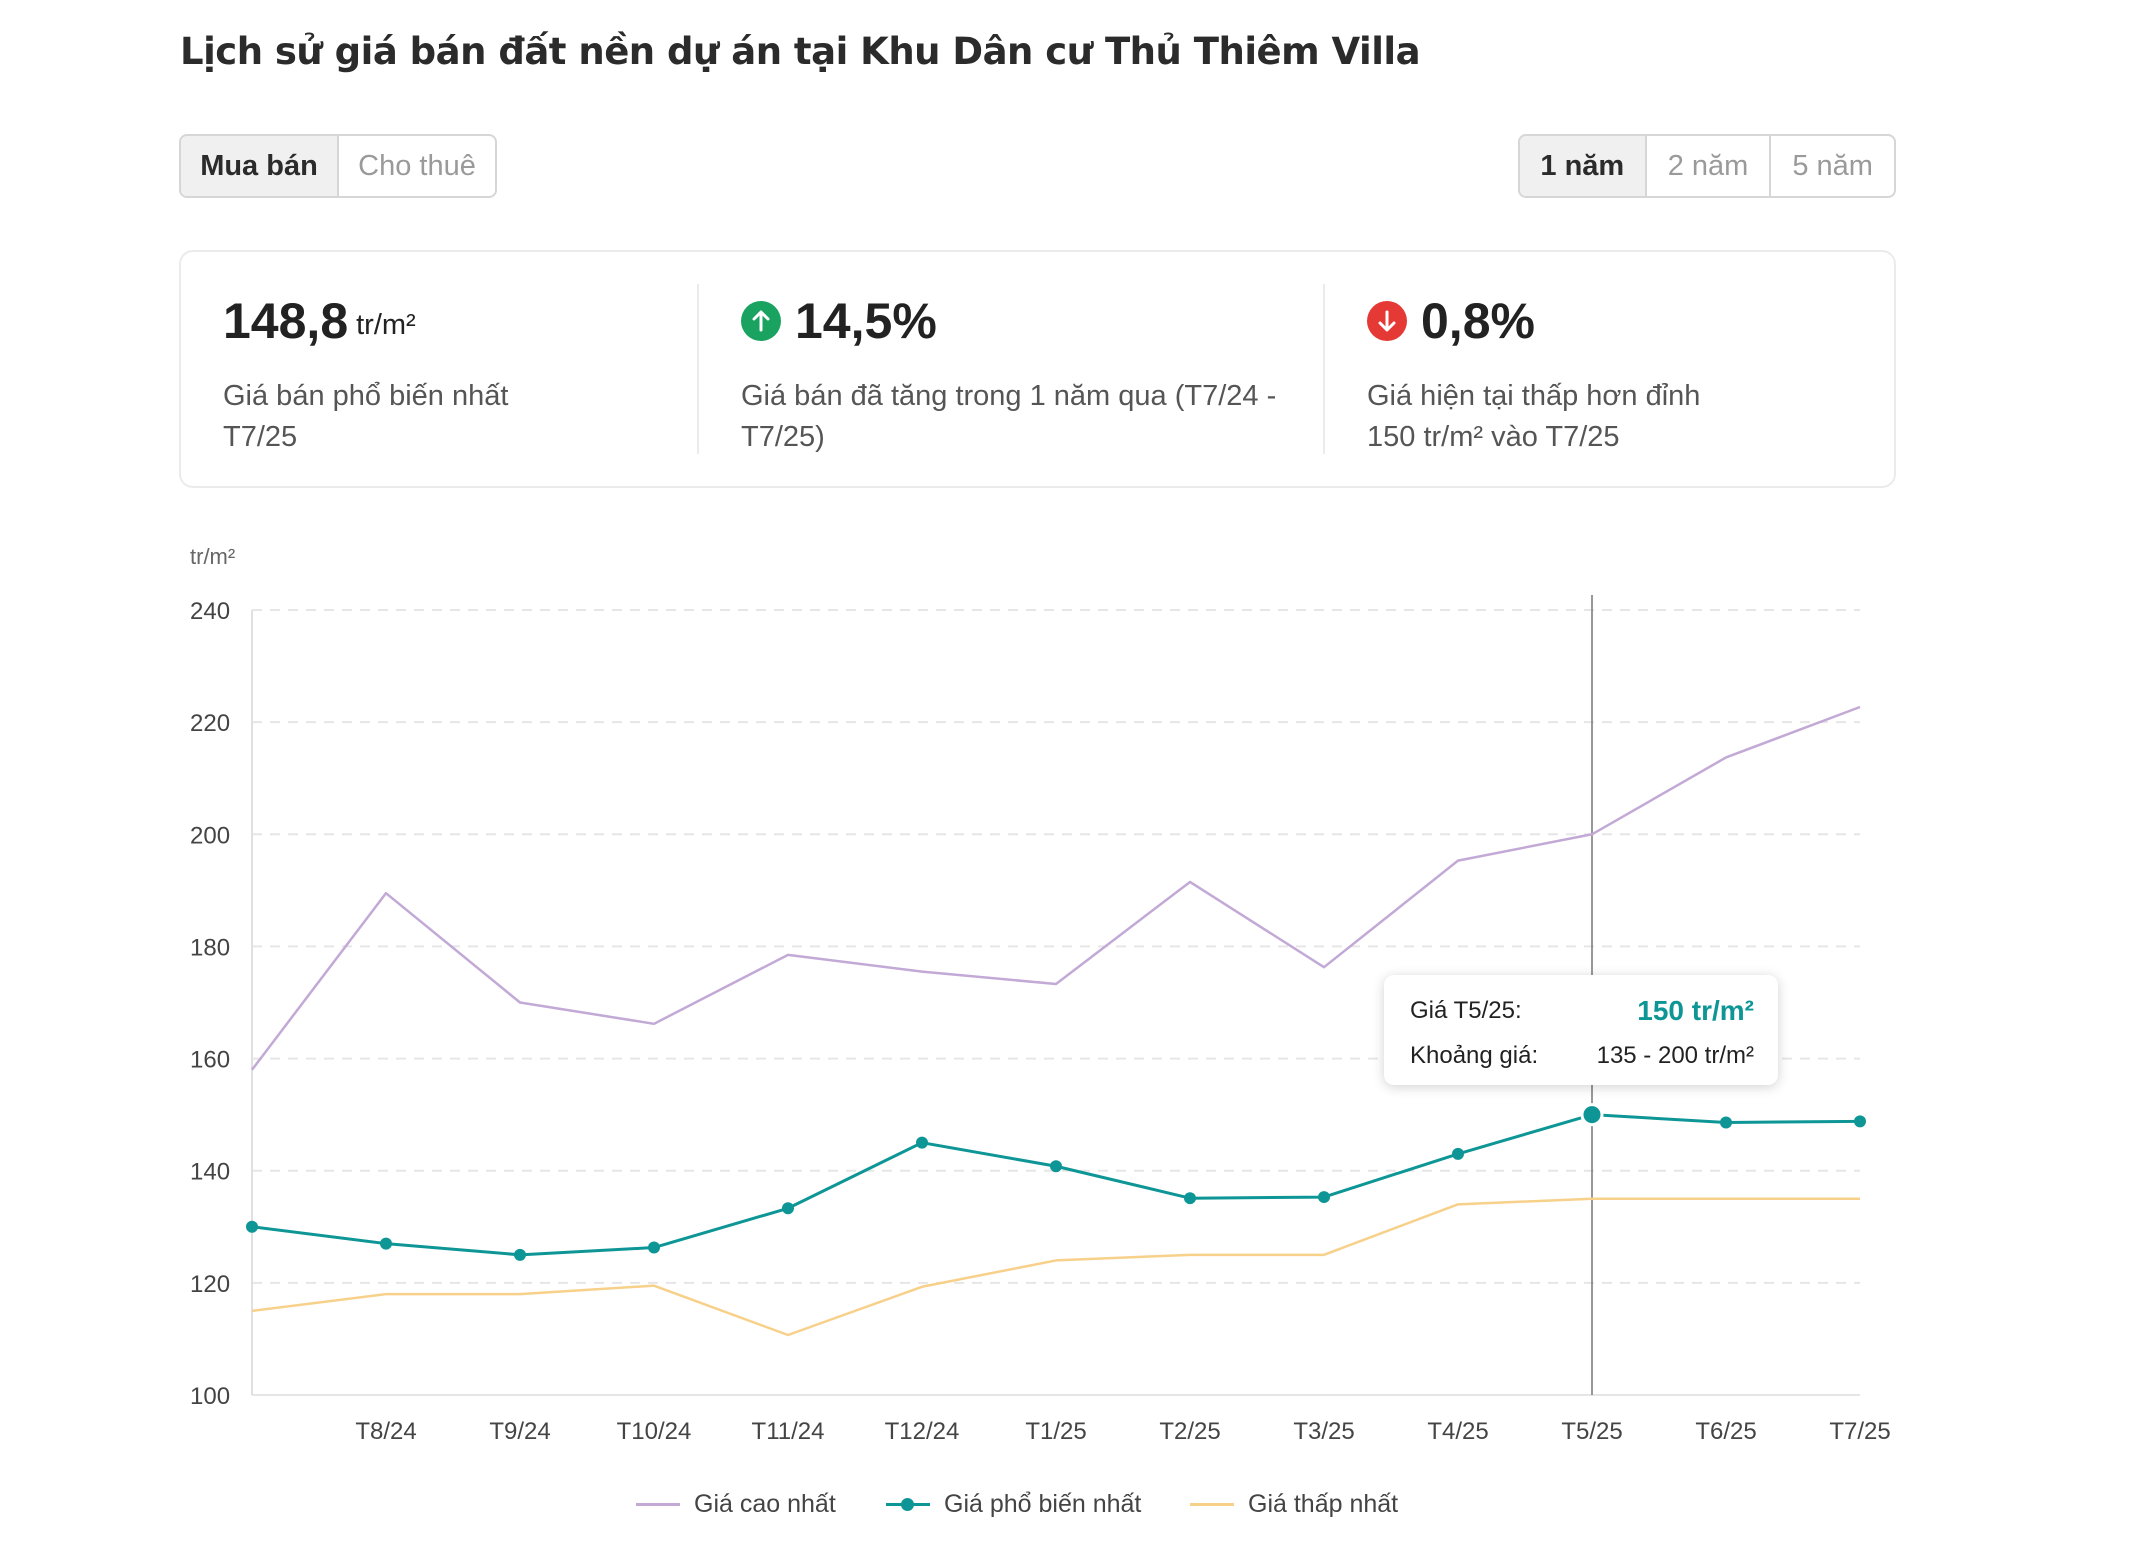  What do you see at coordinates (210, 947) in the screenshot?
I see `y-tick-label: 180` at bounding box center [210, 947].